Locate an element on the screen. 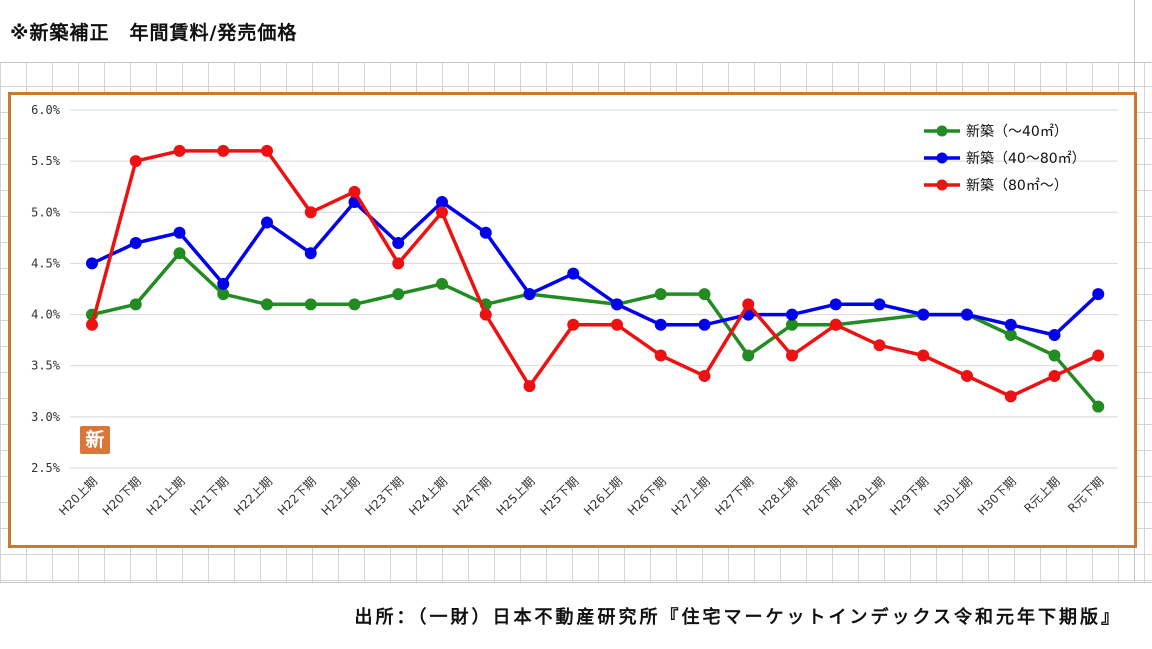 Image resolution: width=1152 pixels, height=649 pixels. source-note: 出所：（一財）日本不動産研究所『住宅マーケットインデックス令和元年下期版』 is located at coordinates (738, 617).